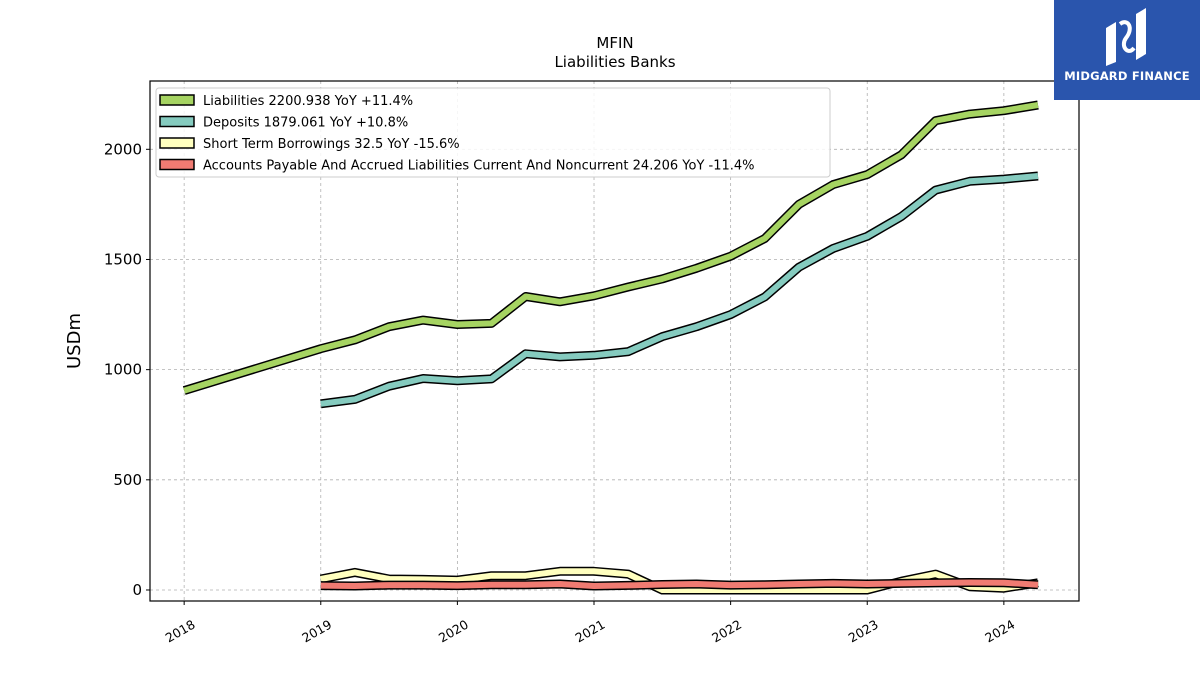  Describe the element at coordinates (614, 62) in the screenshot. I see `chart-subtitle: Liabilities Banks` at that location.